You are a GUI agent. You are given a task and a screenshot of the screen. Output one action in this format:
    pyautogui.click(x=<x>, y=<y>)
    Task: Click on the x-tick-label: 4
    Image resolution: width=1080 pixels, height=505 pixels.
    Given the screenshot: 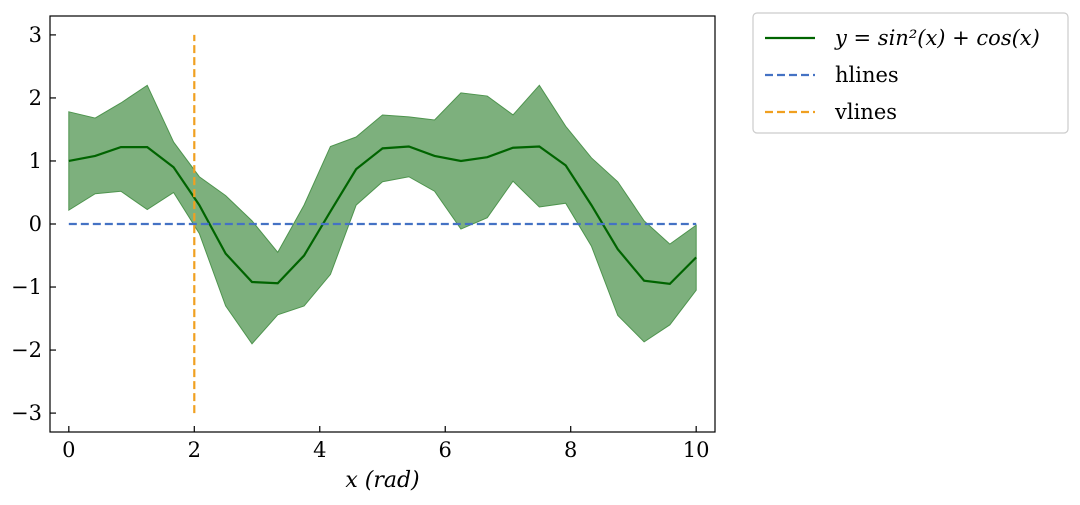 What is the action you would take?
    pyautogui.click(x=319, y=450)
    